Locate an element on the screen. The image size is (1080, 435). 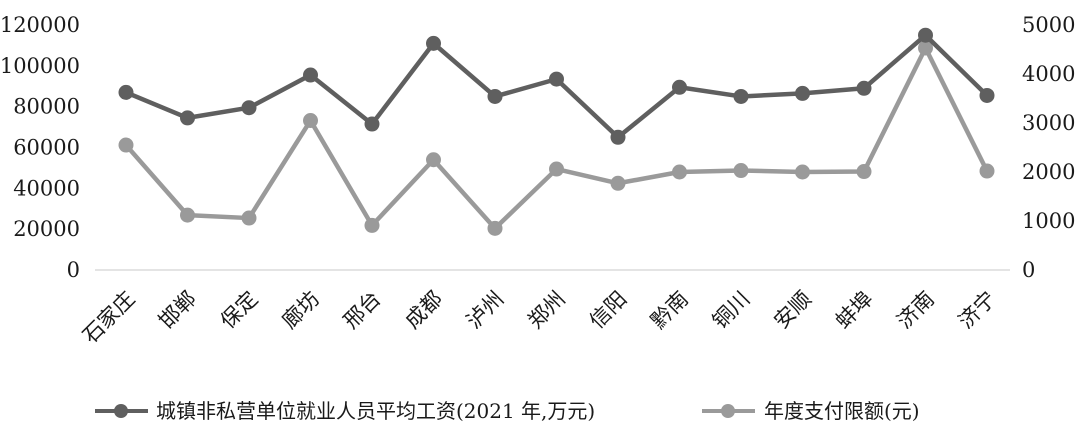
x-axis-categories: 石家庄 邯郸 保定 廊坊 邢台 成都 泸州 郑州 信阳 黔南 铜川 安顺 蚌埠 济南 济宁 is located at coordinates (539, 318).